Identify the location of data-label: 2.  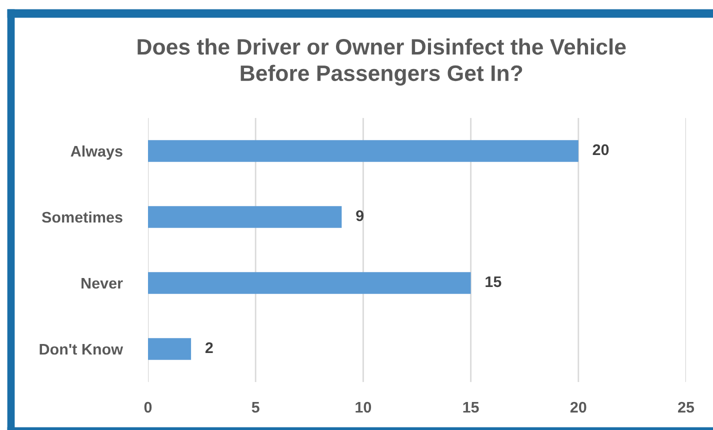
(209, 347).